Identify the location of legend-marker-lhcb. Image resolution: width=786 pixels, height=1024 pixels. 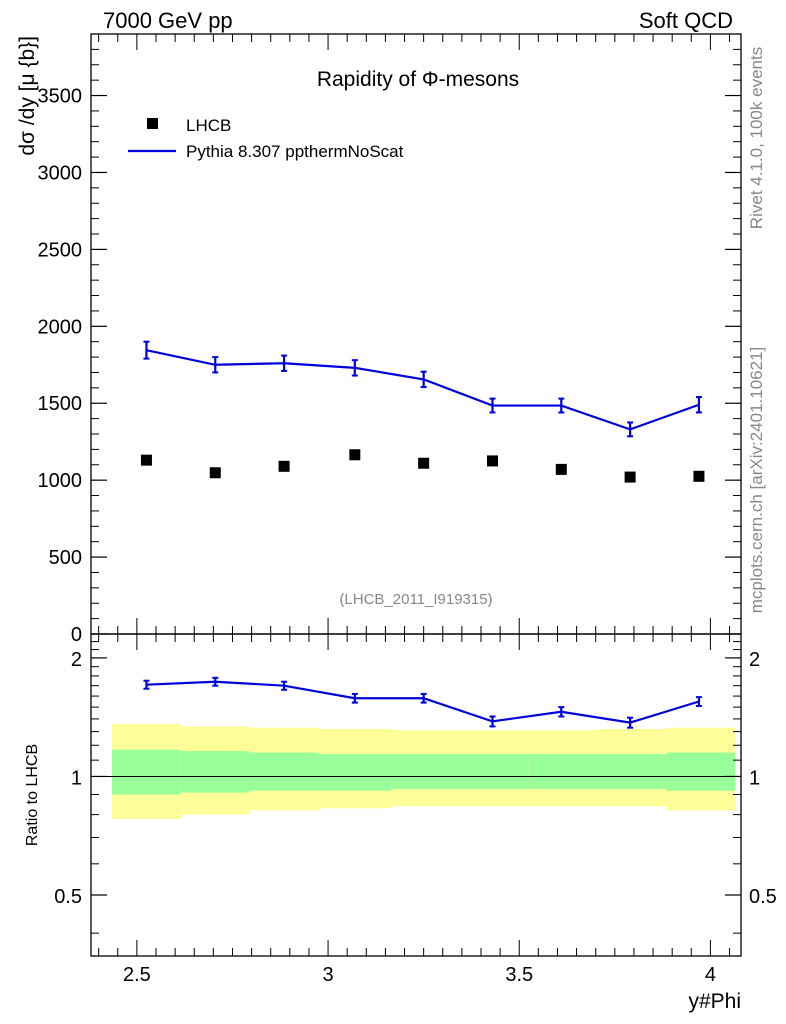
(152, 123).